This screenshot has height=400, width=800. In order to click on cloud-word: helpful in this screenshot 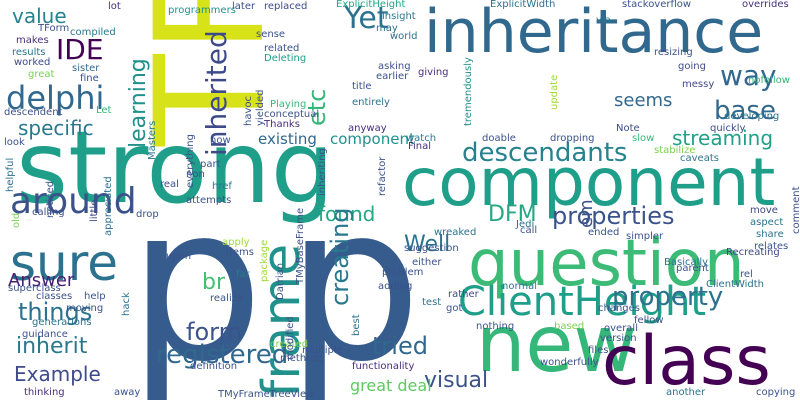, I will do `click(10, 174)`.